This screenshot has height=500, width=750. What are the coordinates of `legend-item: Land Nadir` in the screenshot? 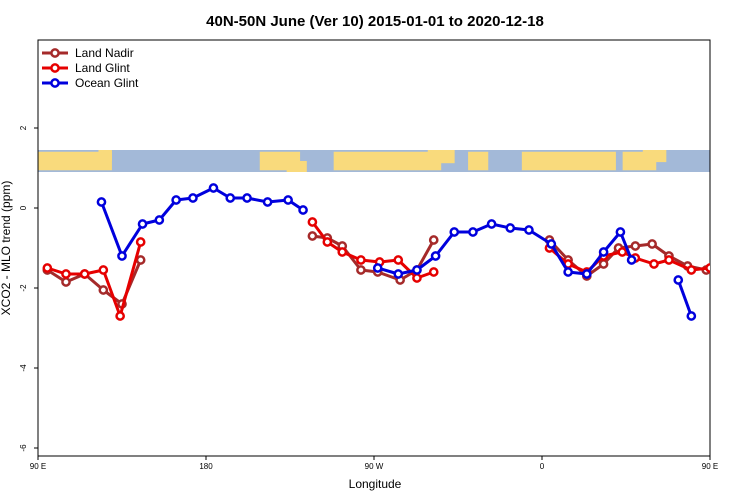 It's located at (88, 53).